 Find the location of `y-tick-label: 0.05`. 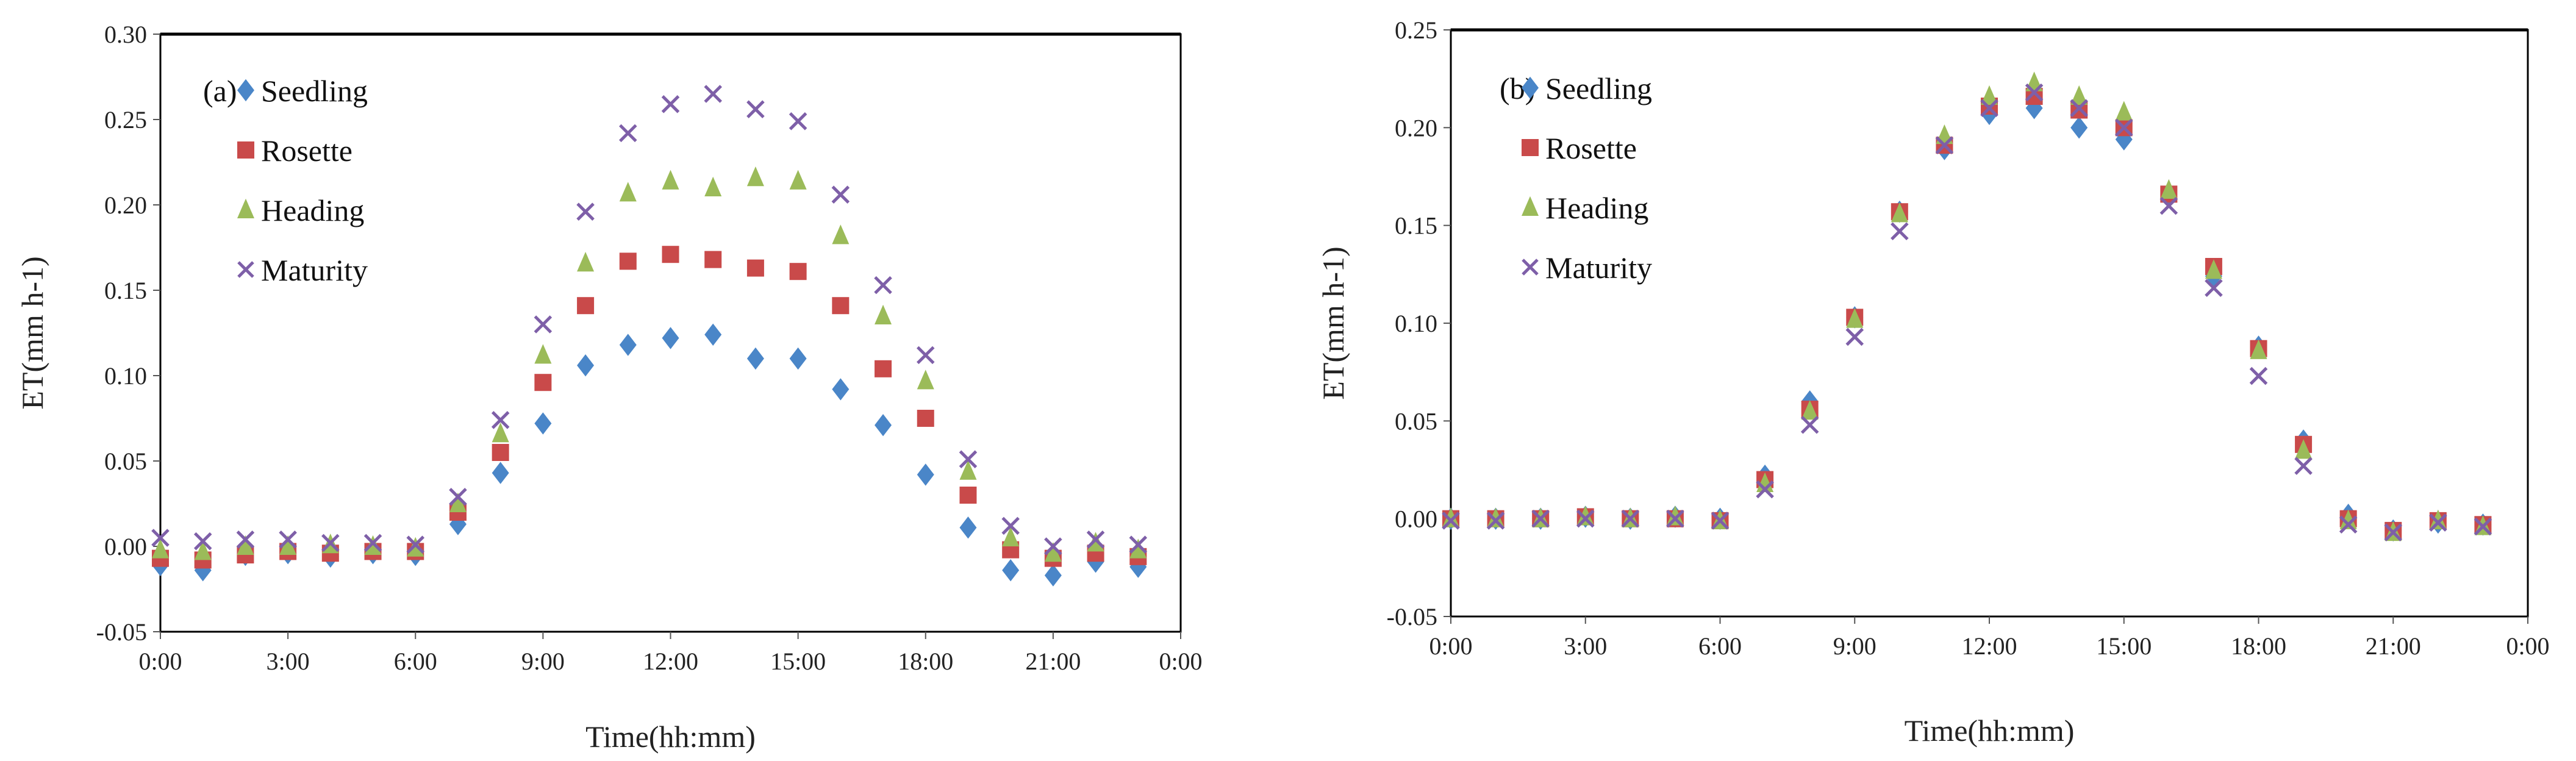

y-tick-label: 0.05 is located at coordinates (1416, 421).